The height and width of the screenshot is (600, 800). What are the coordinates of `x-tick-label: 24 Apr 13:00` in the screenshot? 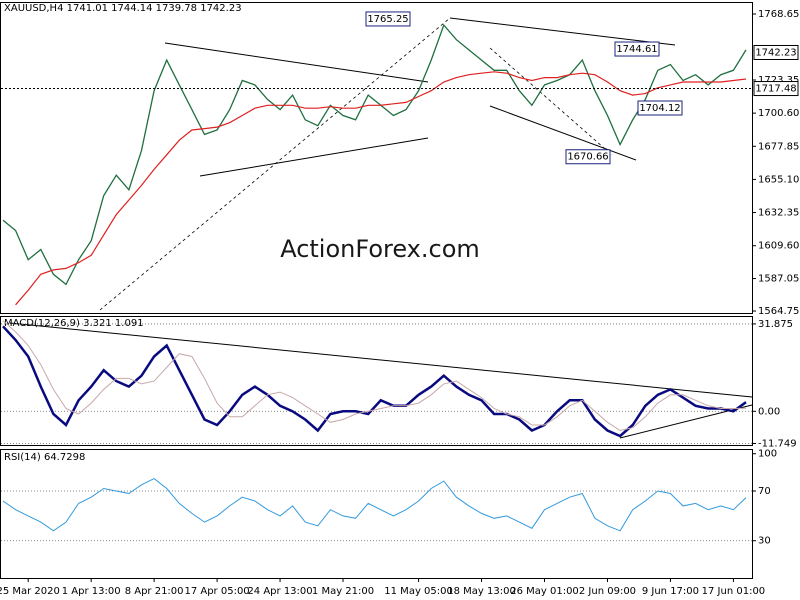 It's located at (279, 591).